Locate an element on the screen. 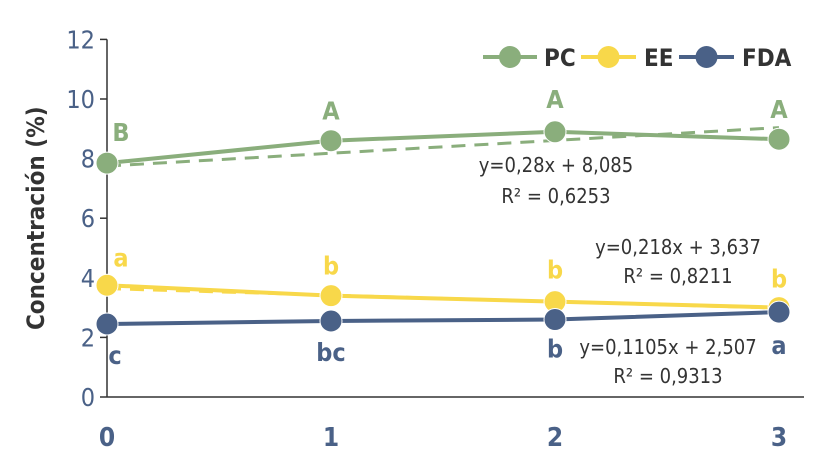 This screenshot has height=472, width=818. series-line-fda is located at coordinates (443, 318).